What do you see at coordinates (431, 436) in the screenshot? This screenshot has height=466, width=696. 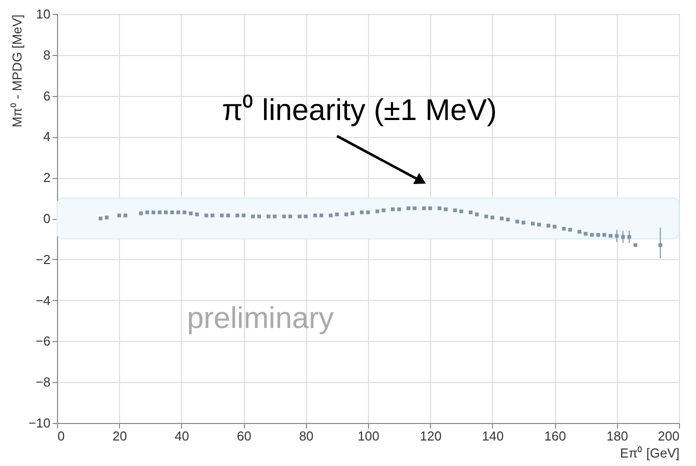 I see `x-tick-label: 120` at bounding box center [431, 436].